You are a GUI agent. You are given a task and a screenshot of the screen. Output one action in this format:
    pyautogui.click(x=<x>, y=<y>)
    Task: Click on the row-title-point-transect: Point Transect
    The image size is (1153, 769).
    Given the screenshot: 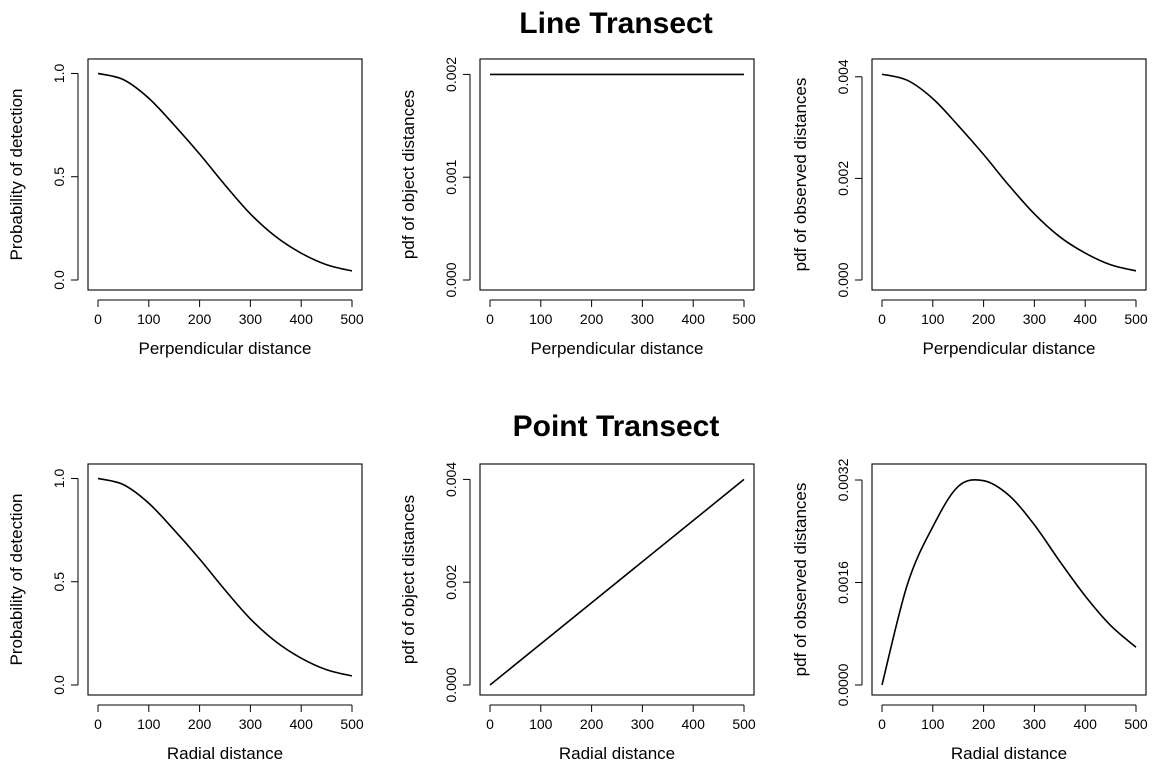 What is the action you would take?
    pyautogui.click(x=616, y=426)
    